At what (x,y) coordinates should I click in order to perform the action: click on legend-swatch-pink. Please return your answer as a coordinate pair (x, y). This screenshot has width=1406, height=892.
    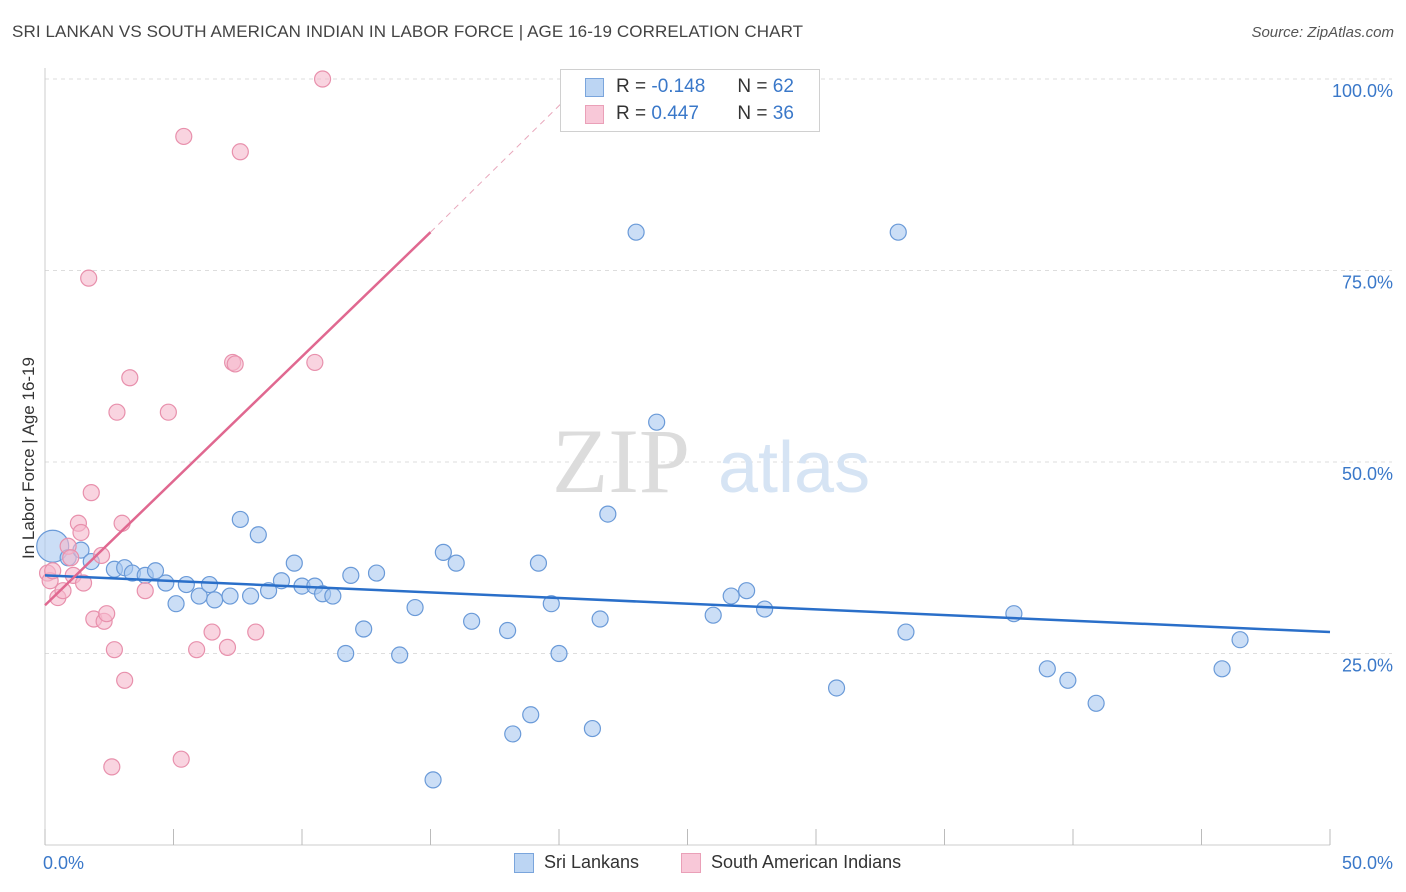
    Looking at the image, I should click on (594, 114).